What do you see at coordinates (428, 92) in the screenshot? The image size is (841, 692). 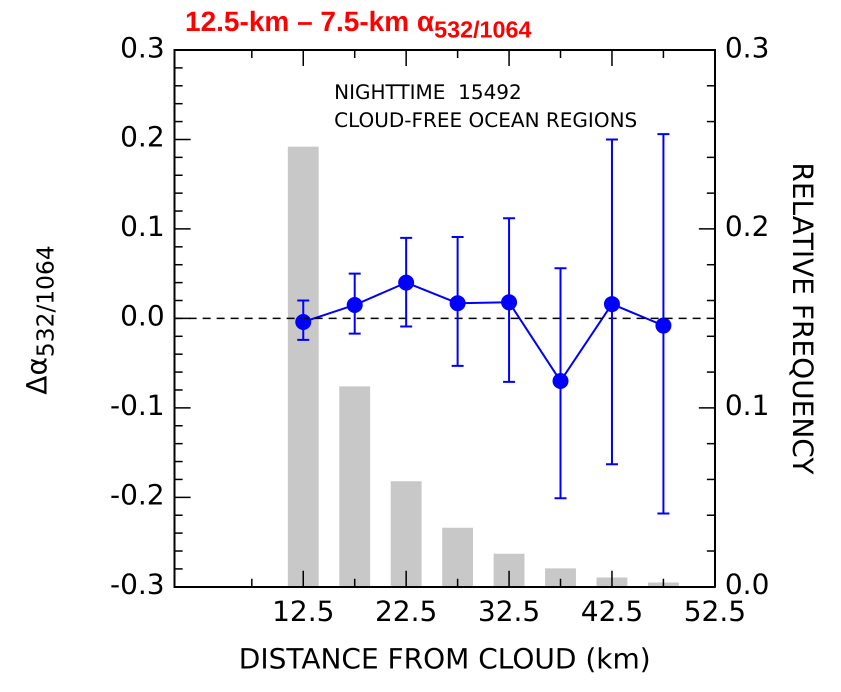 I see `annotation: NIGHTTIME 15492` at bounding box center [428, 92].